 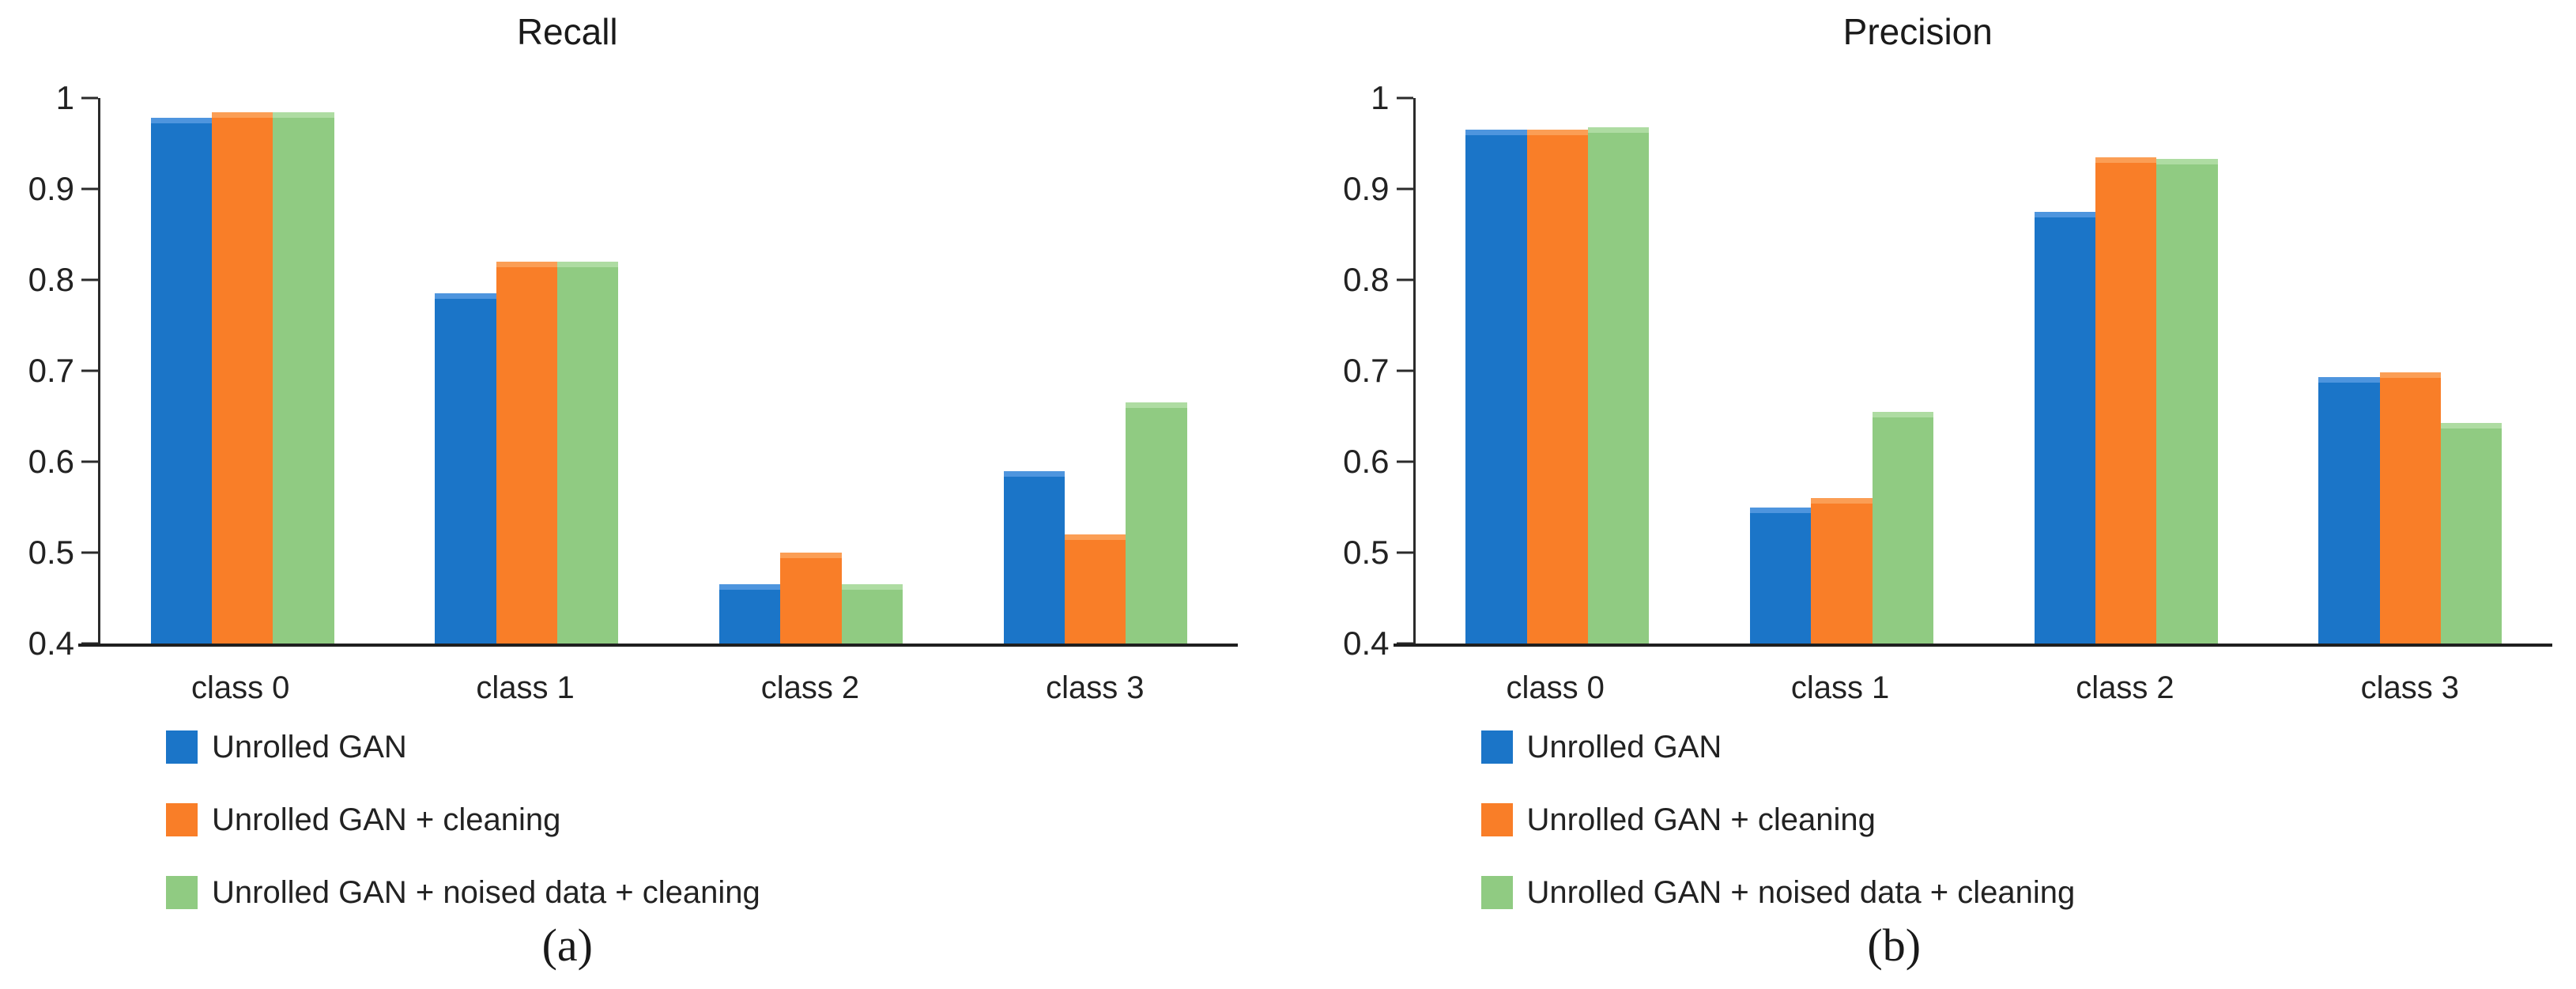 What do you see at coordinates (567, 31) in the screenshot?
I see `chart-title-recall: Recall` at bounding box center [567, 31].